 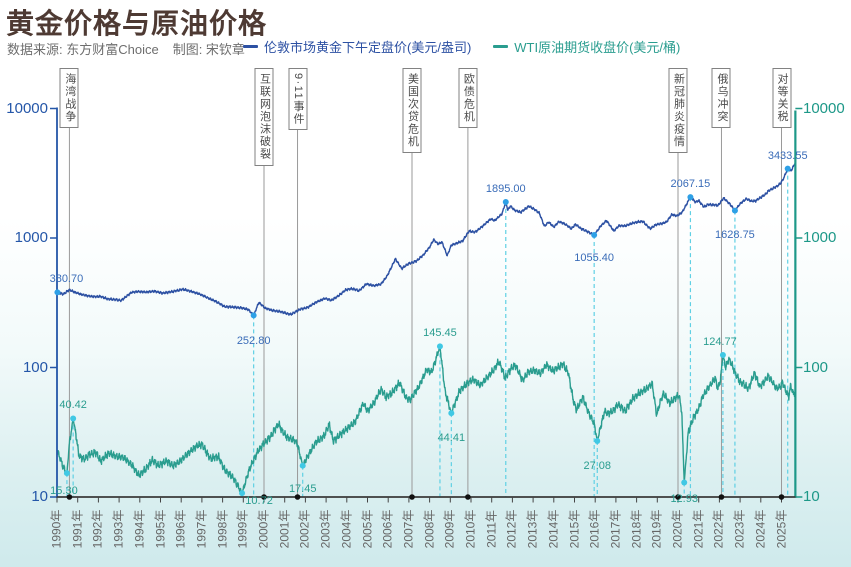 I want to click on x-axis-label: 1999年, so click(x=242, y=529).